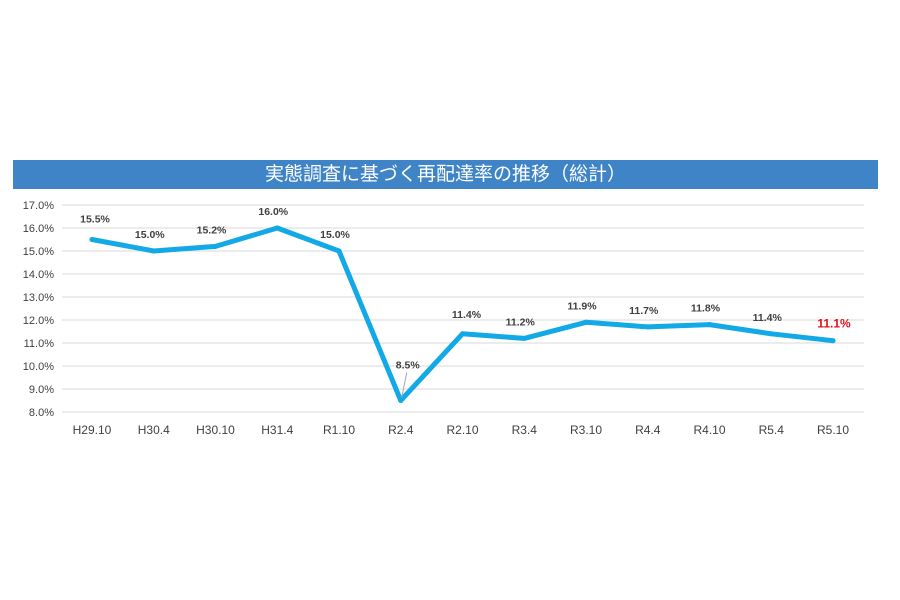 This screenshot has height=600, width=900. Describe the element at coordinates (772, 430) in the screenshot. I see `x-tick-label: R5.4` at that location.